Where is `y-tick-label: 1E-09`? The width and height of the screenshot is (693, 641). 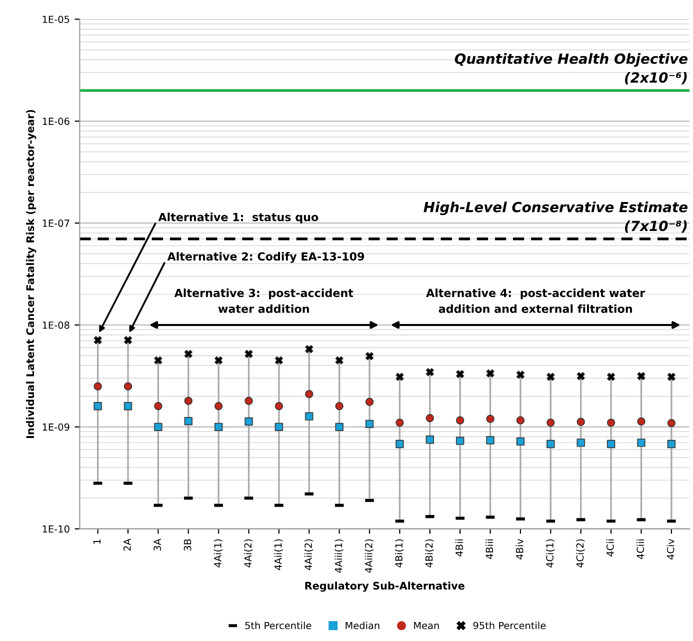 y-tick-label: 1E-09 is located at coordinates (56, 427).